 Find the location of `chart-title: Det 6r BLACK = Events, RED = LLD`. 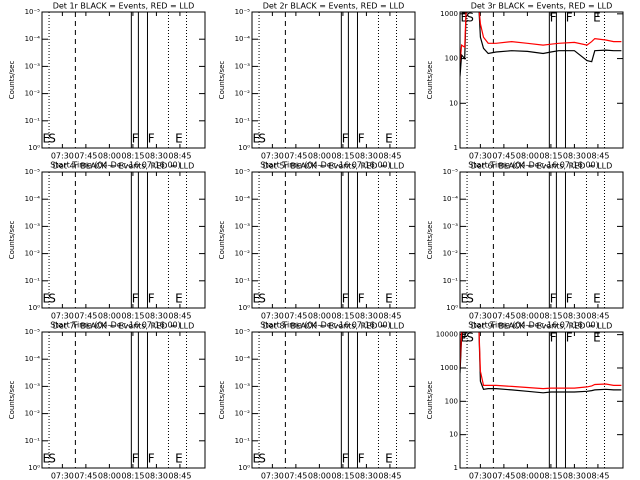

chart-title: Det 6r BLACK = Events, RED = LLD is located at coordinates (542, 166).